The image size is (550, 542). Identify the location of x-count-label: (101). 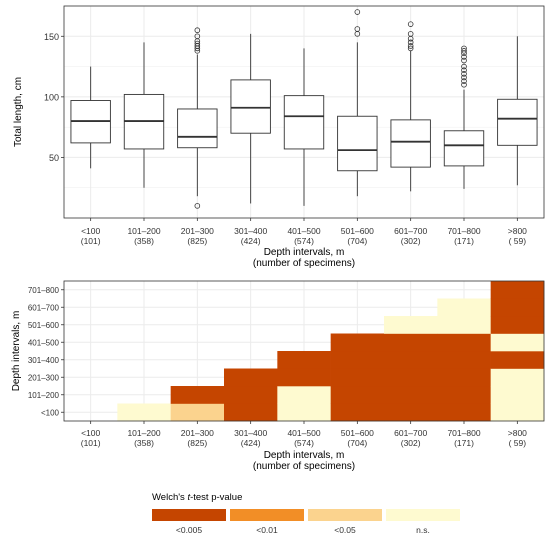
(91, 241).